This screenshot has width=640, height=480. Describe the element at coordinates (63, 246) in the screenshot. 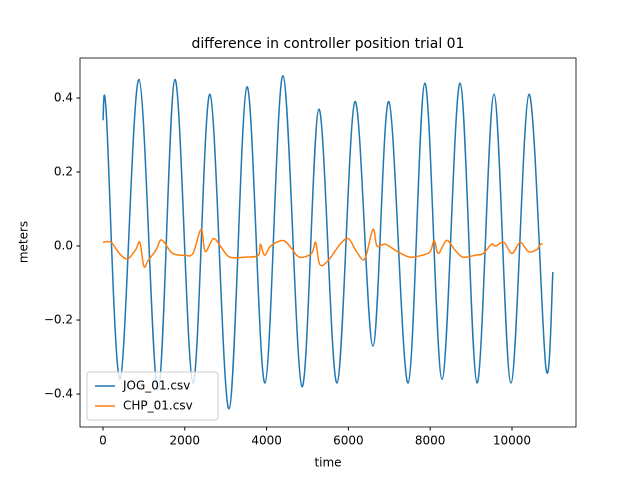

I see `y-tick-label: 0.0` at that location.